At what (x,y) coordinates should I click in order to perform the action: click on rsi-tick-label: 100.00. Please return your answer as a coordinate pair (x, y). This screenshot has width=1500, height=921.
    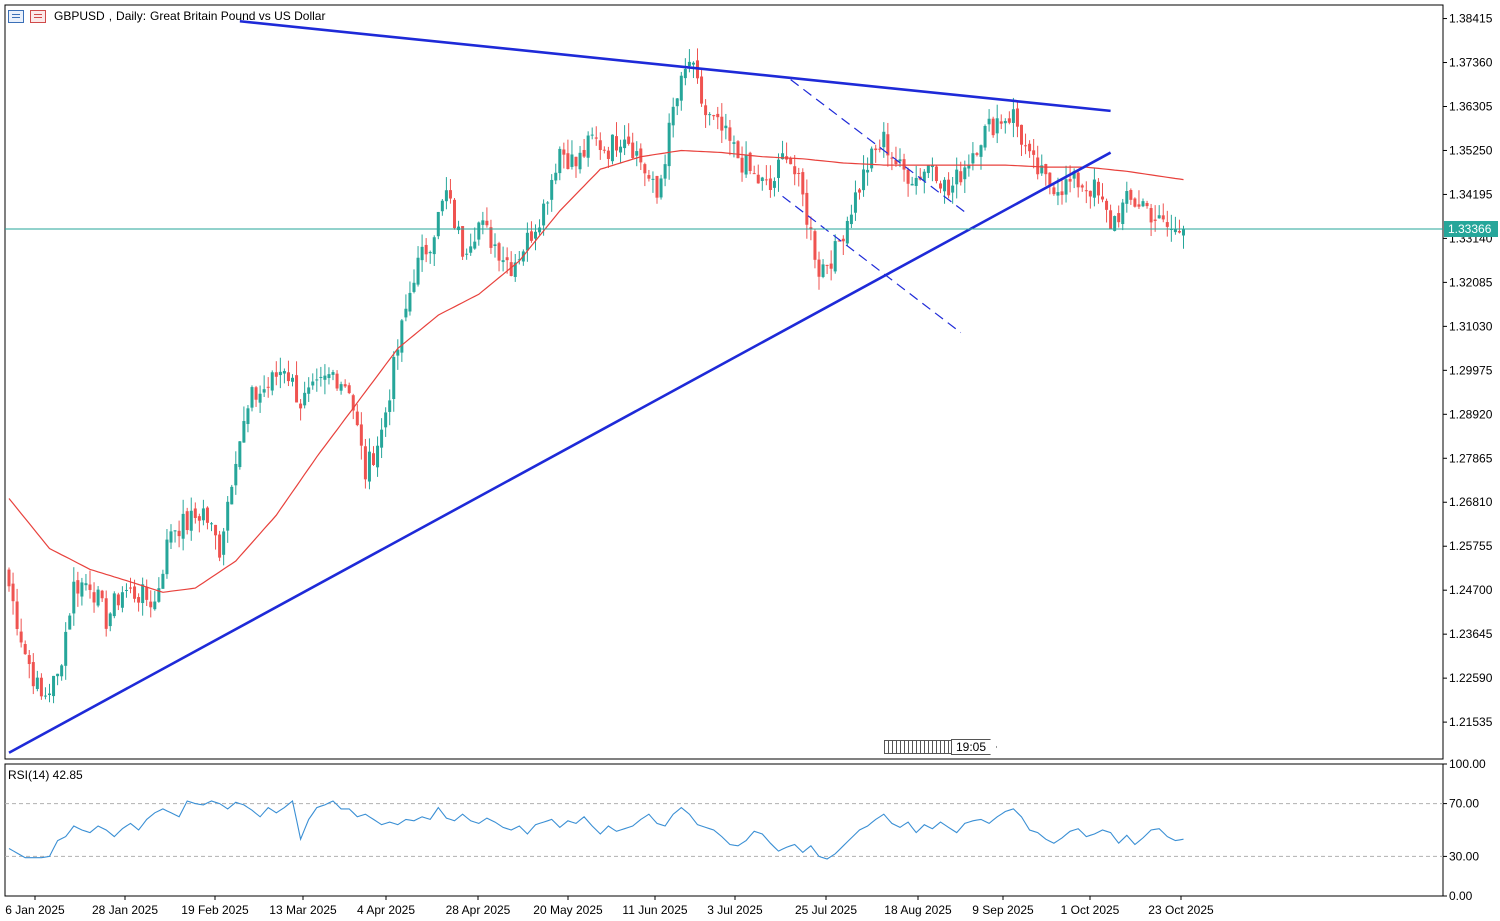
    Looking at the image, I should click on (1467, 764).